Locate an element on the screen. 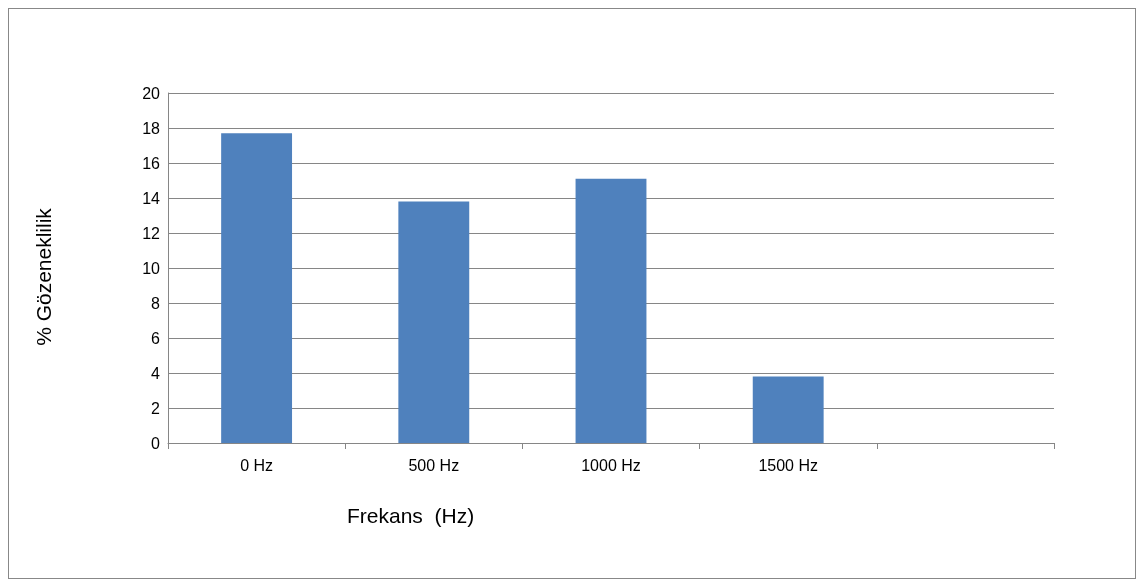  y-tick-label: 4 is located at coordinates (156, 373).